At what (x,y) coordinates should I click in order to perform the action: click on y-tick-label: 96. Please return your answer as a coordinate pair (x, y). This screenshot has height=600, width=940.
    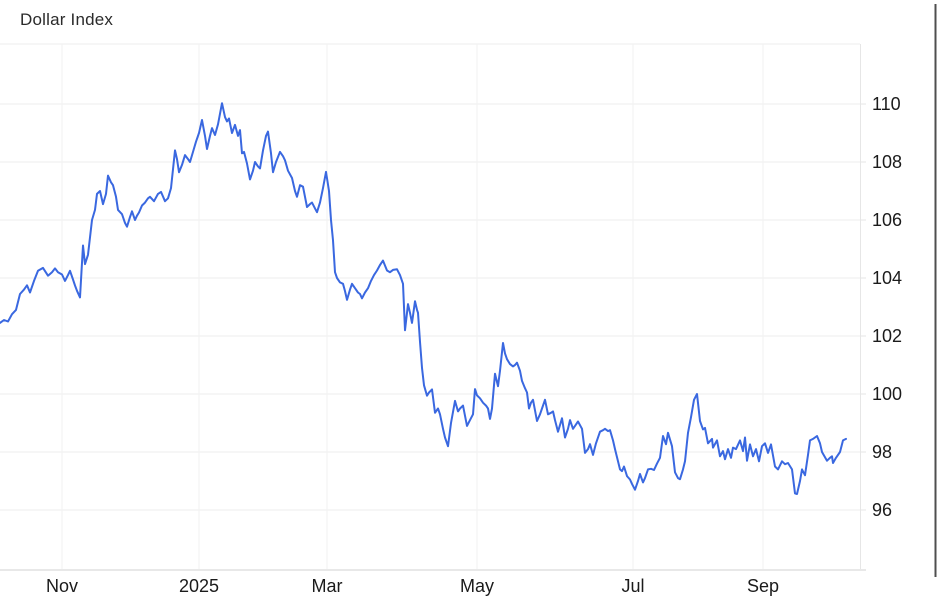
    Looking at the image, I should click on (882, 510).